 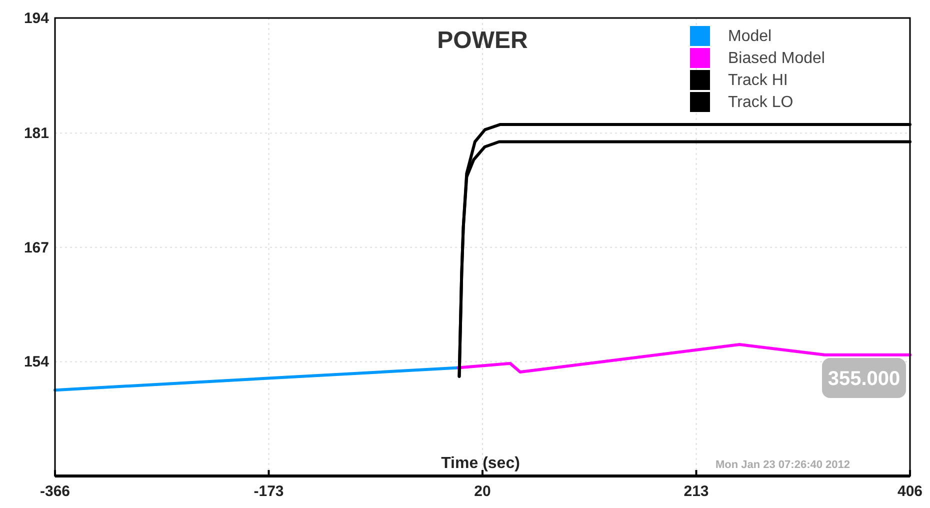 I want to click on x-tick-label: -366, so click(x=55, y=491).